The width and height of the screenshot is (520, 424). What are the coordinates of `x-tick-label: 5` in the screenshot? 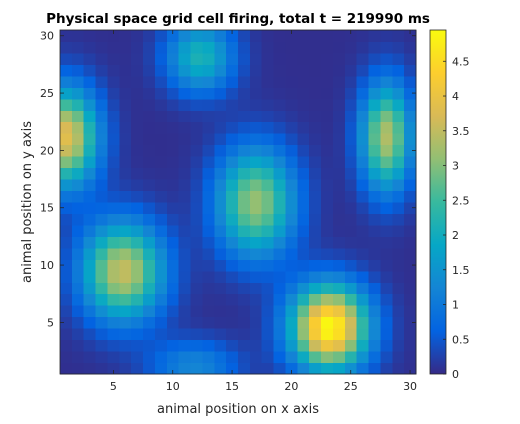 It's located at (113, 386).